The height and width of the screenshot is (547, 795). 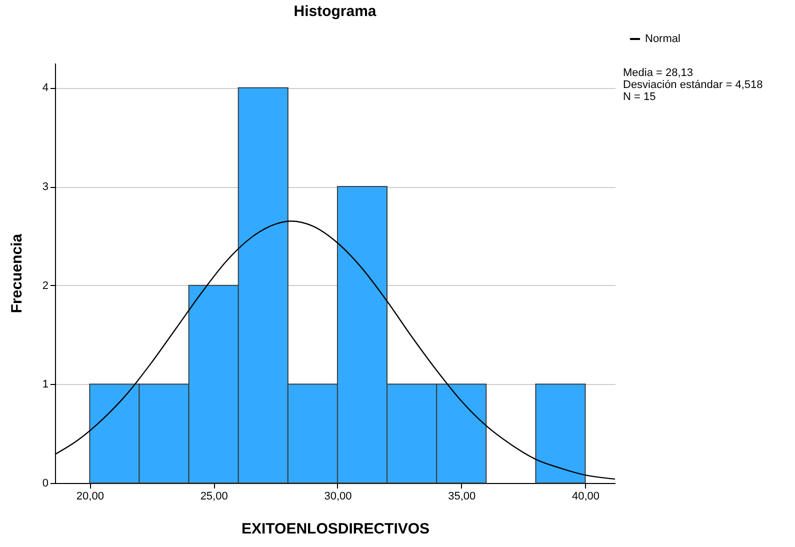 I want to click on text: N = 15, so click(x=639, y=97).